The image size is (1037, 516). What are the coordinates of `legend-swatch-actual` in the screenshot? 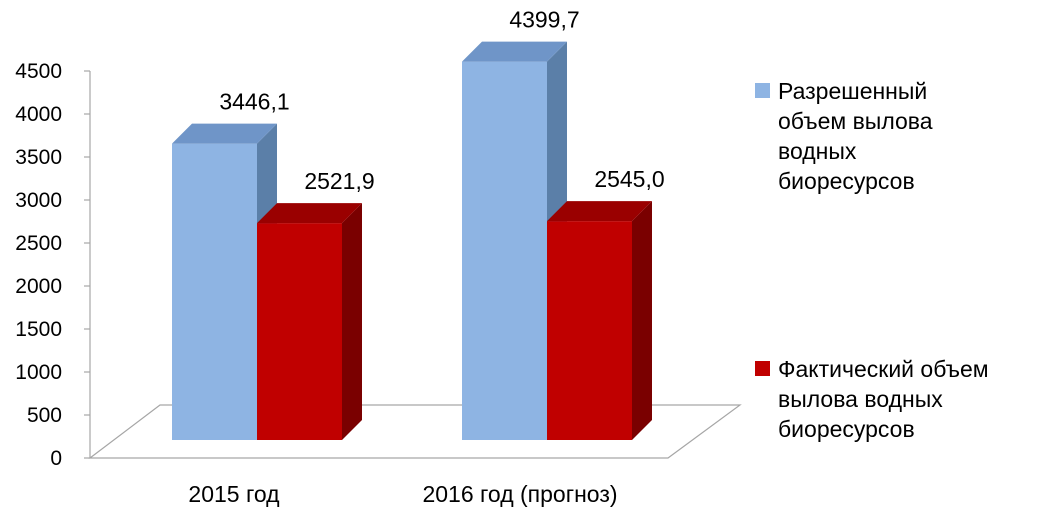 It's located at (762, 368).